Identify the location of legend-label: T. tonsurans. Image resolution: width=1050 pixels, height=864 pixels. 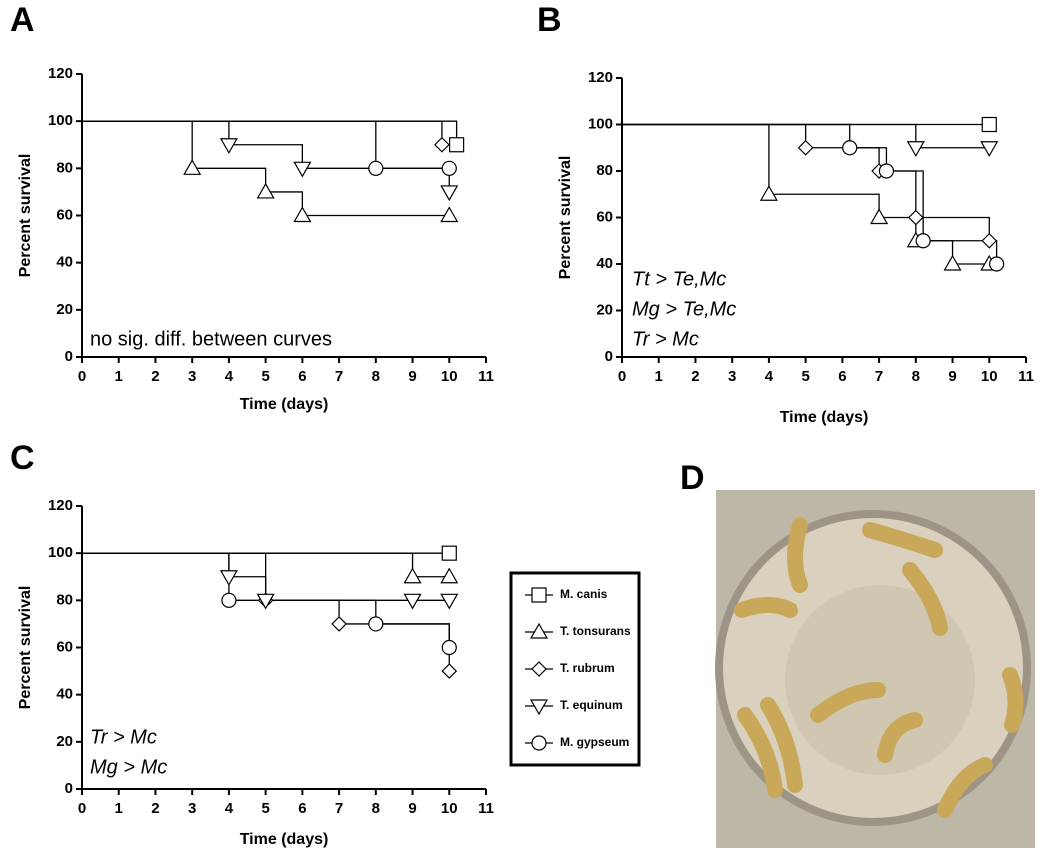
(595, 631).